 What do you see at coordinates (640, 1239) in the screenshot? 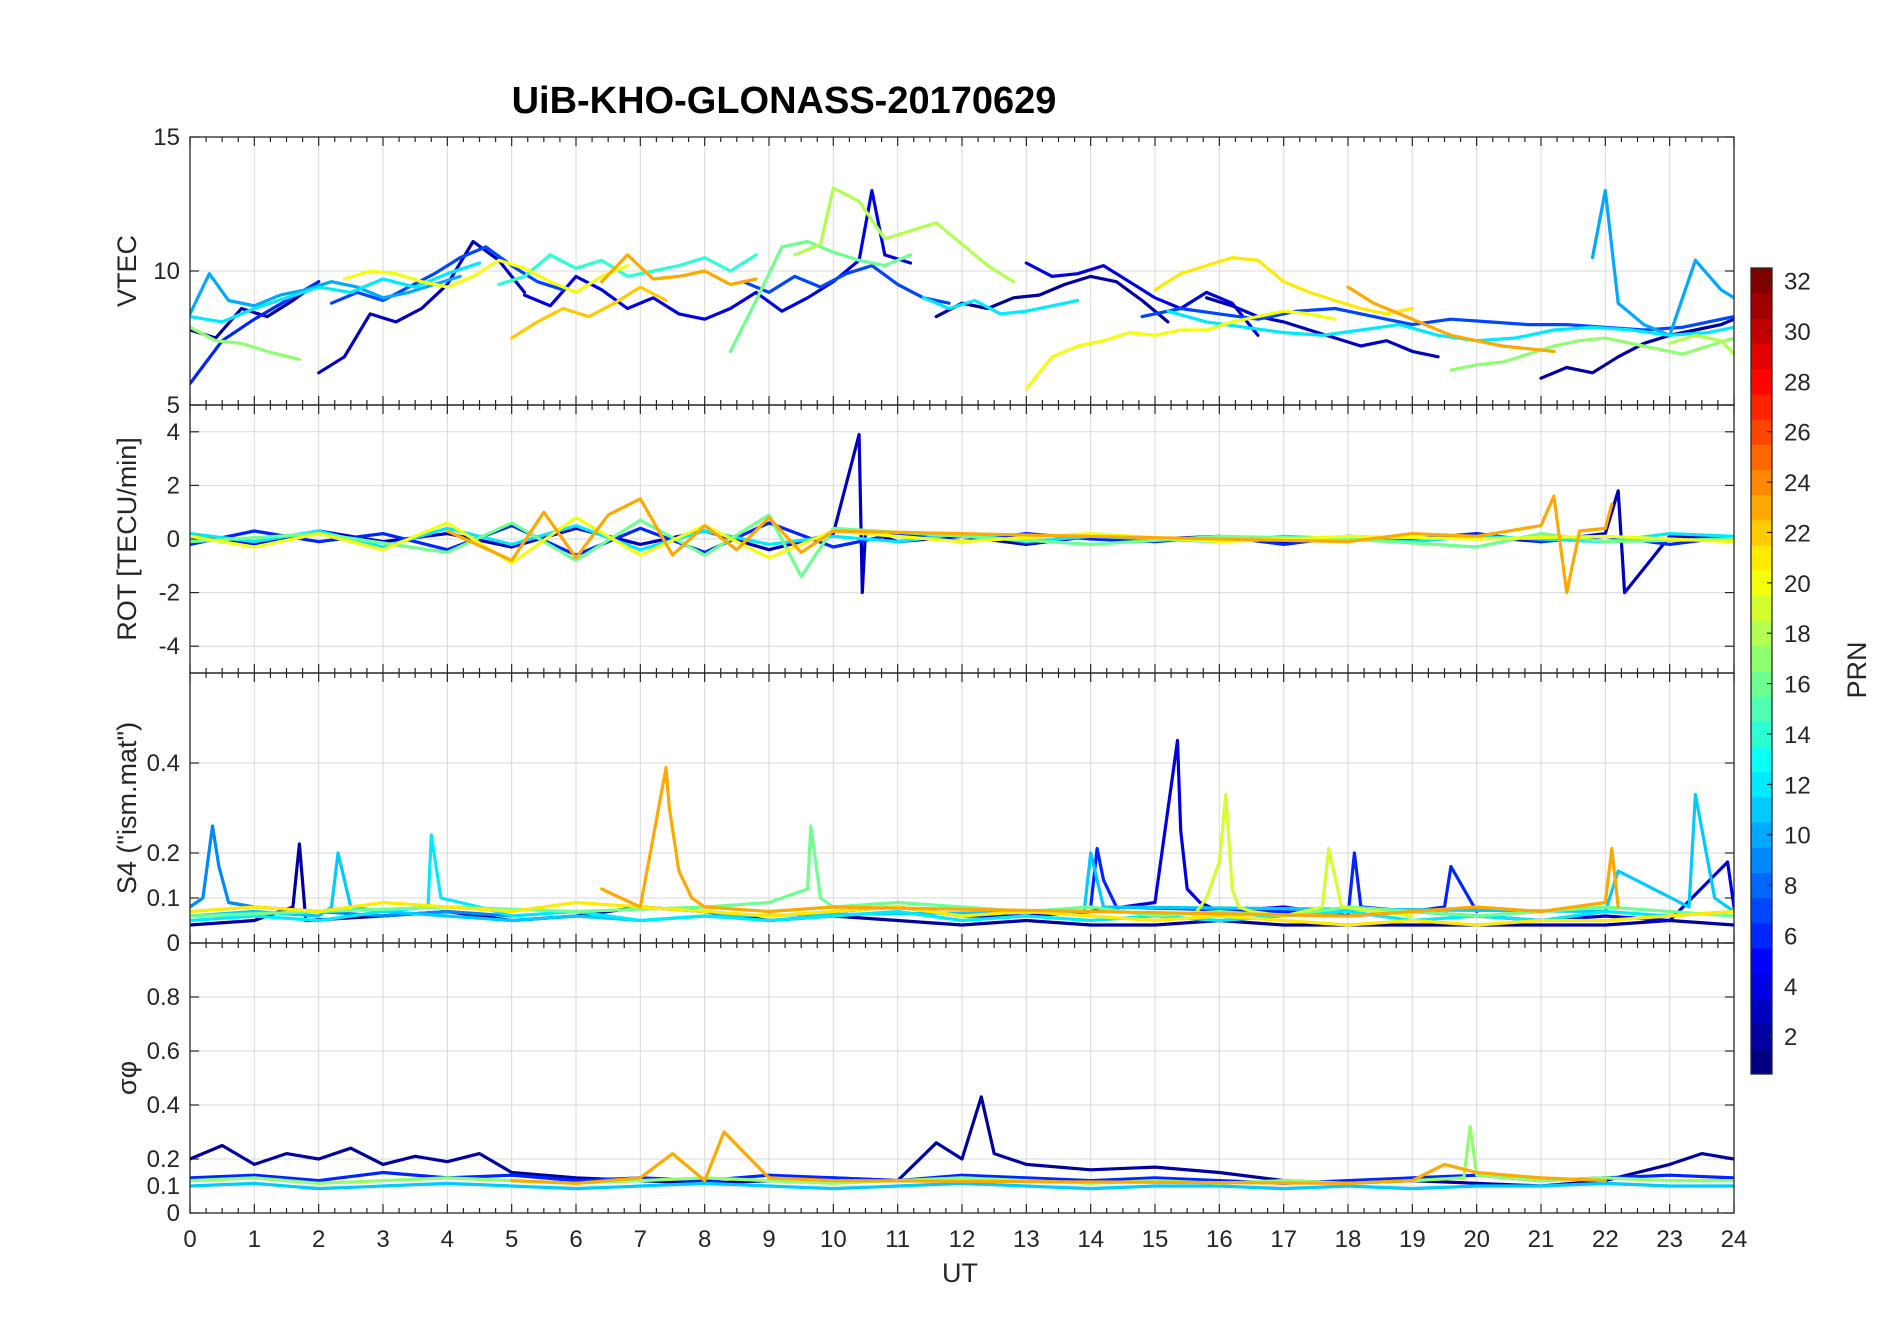
I see `x-tick-label: 7` at bounding box center [640, 1239].